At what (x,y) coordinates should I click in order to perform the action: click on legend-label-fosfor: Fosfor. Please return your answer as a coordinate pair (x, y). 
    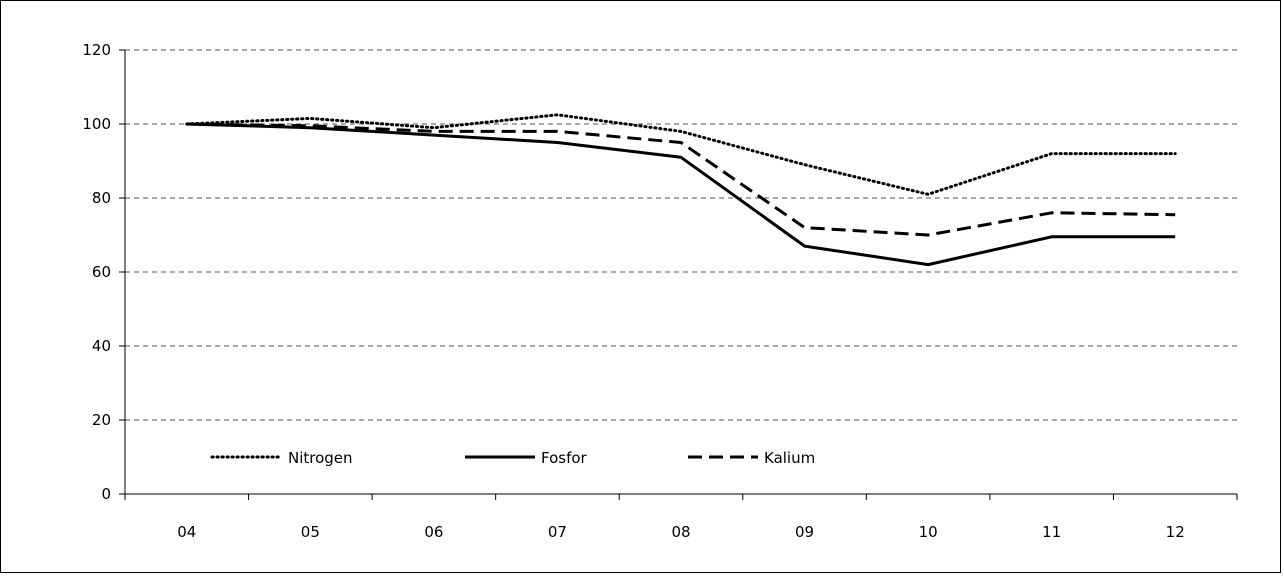
    Looking at the image, I should click on (564, 458).